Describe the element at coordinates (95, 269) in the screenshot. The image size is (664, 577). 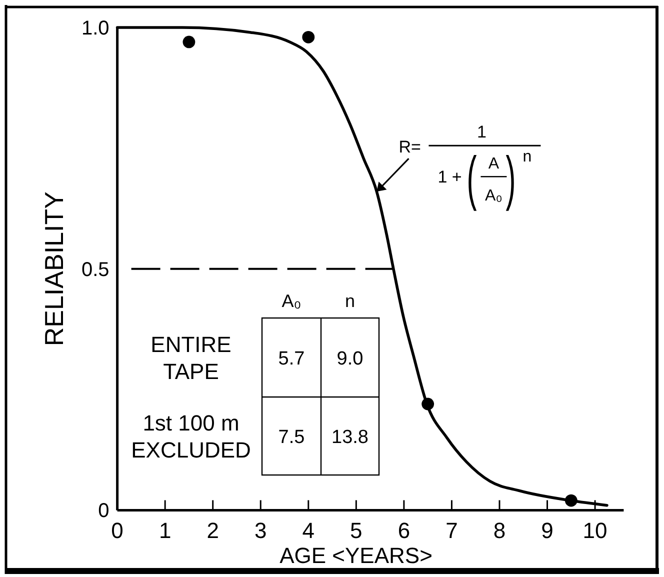
I see `y-tick-label: 0.5` at that location.